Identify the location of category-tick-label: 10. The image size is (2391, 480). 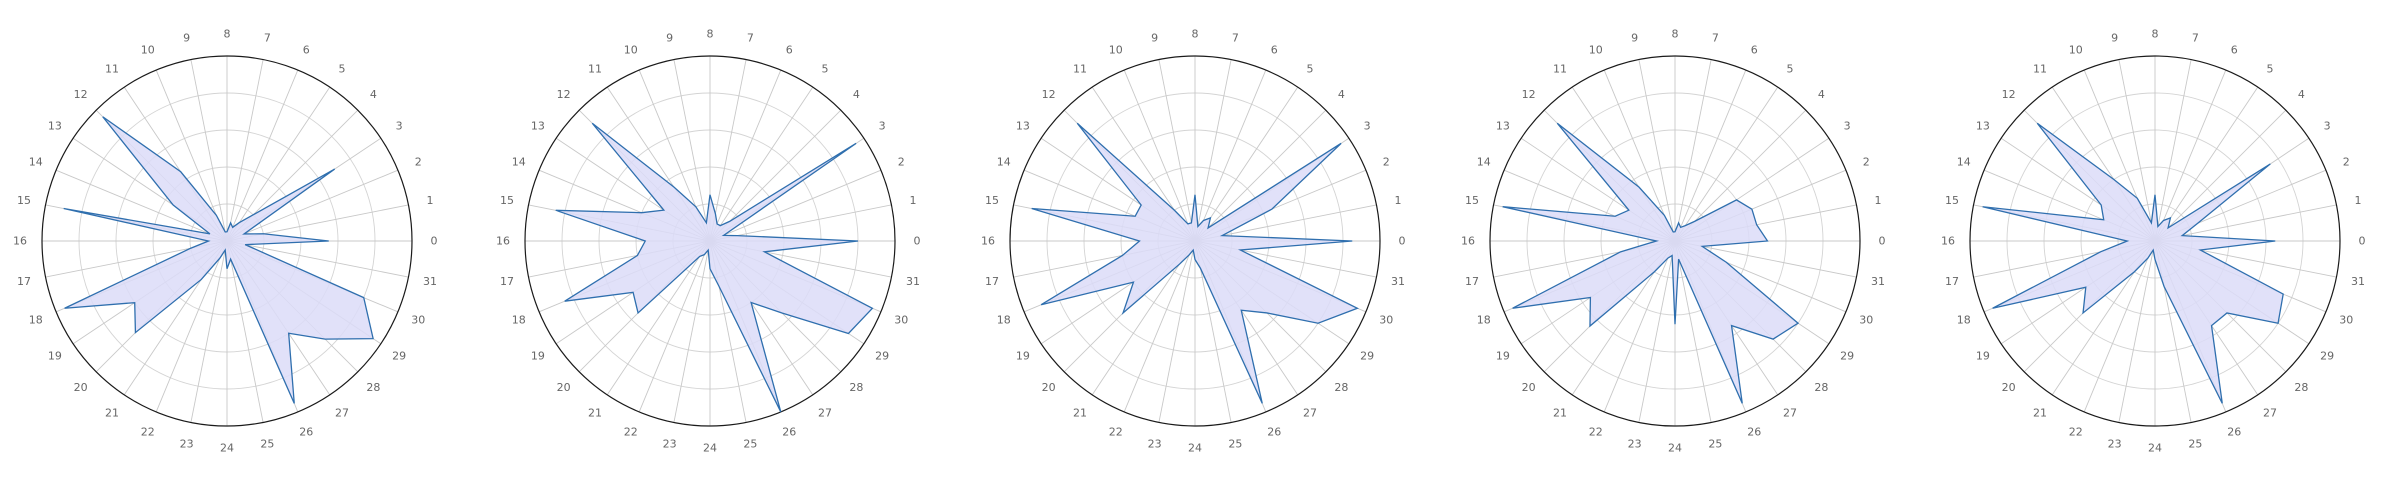
(1116, 49).